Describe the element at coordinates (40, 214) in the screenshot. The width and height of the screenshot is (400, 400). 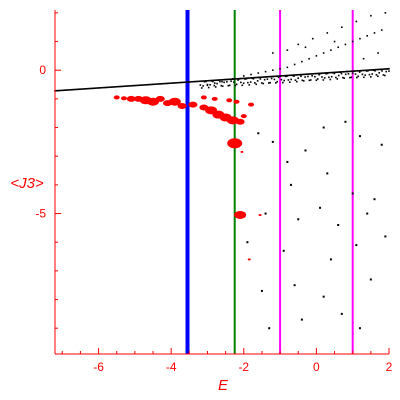
I see `y-tick-label: -5` at that location.